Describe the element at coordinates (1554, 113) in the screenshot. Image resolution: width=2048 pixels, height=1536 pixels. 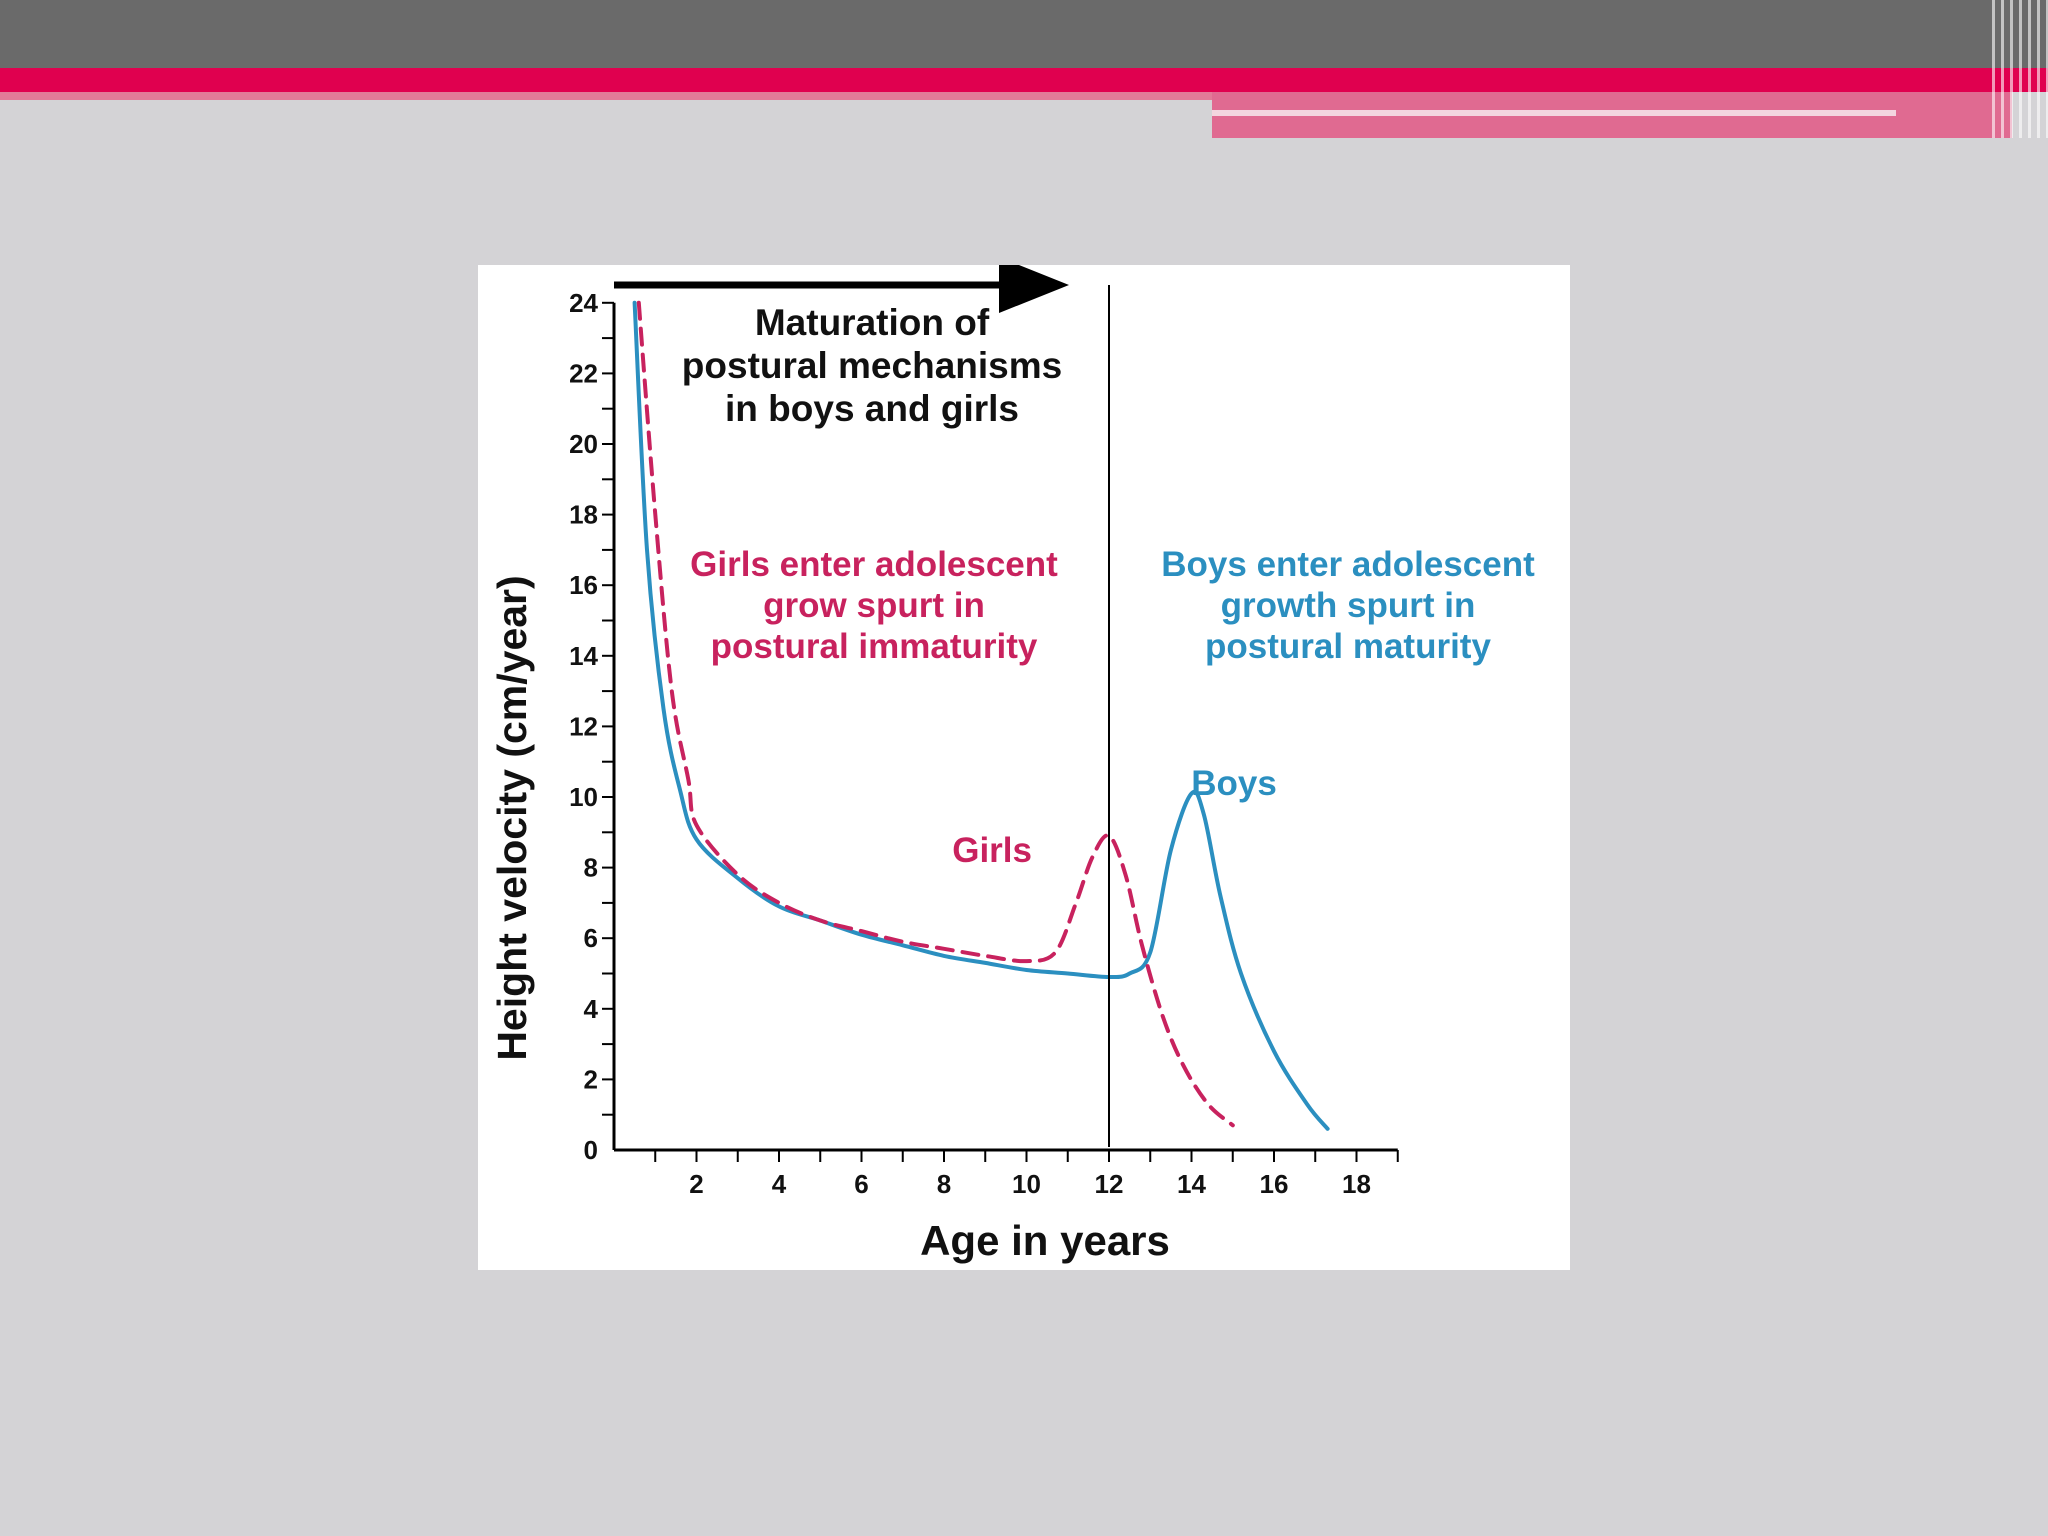
I see `slide-accent-right-line` at that location.